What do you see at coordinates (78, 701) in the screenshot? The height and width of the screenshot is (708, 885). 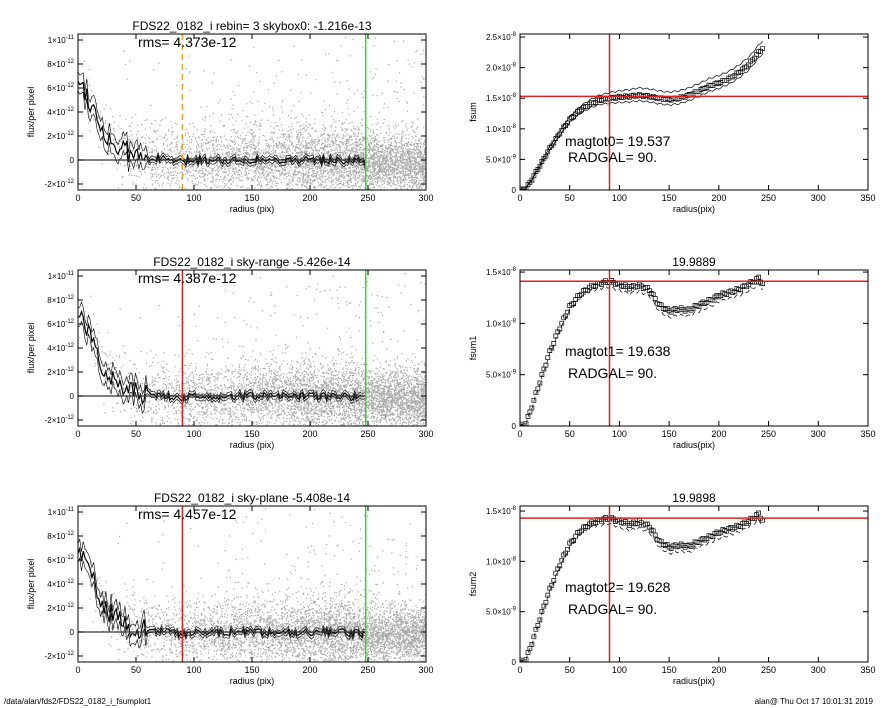 I see `footer-path: /data/alan/fds2/FDS22_0182_i_fsumplot1` at bounding box center [78, 701].